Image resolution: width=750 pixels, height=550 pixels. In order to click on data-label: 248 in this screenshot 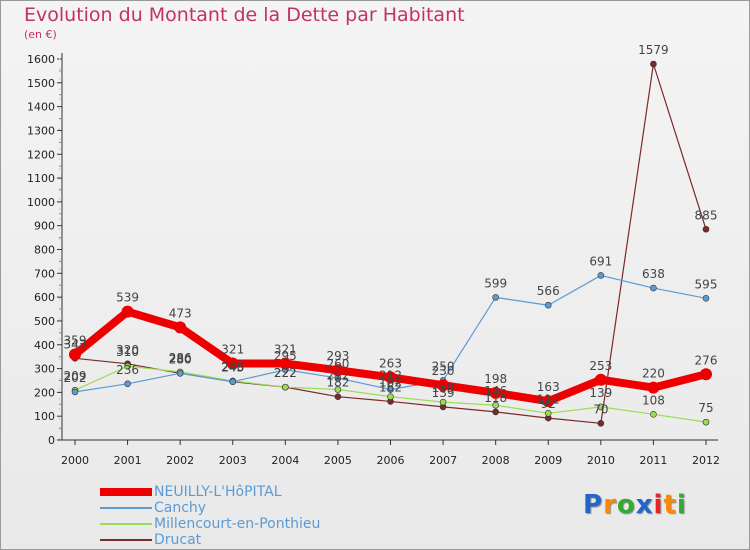, I will do `click(232, 367)`.